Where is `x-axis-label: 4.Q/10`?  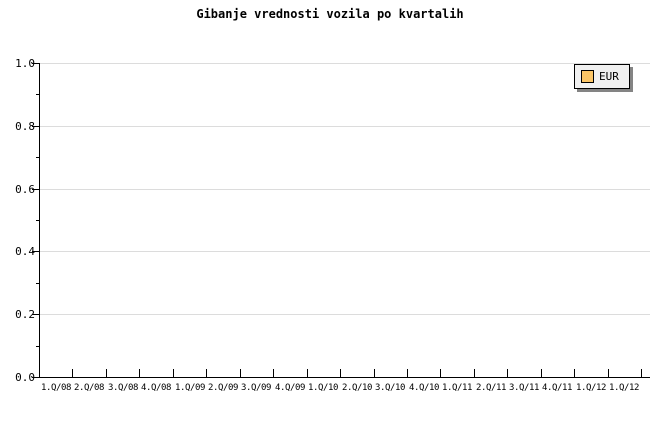
x-axis-label: 4.Q/10 is located at coordinates (424, 388).